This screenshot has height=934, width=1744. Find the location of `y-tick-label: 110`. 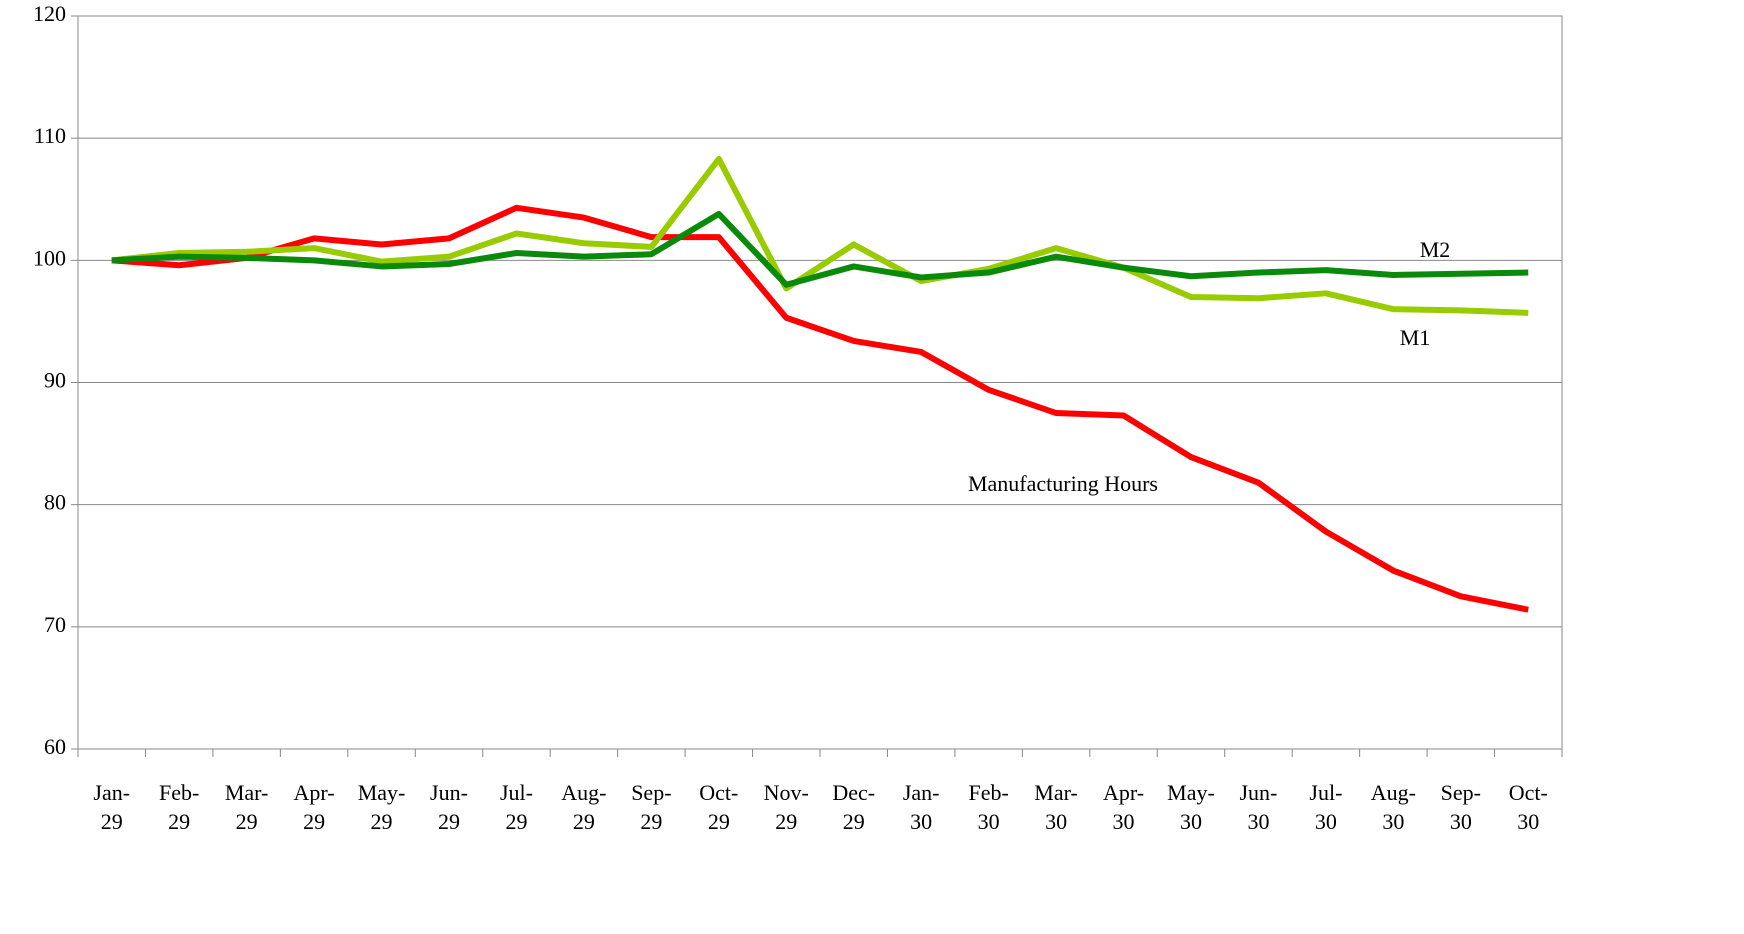

y-tick-label: 110 is located at coordinates (50, 135).